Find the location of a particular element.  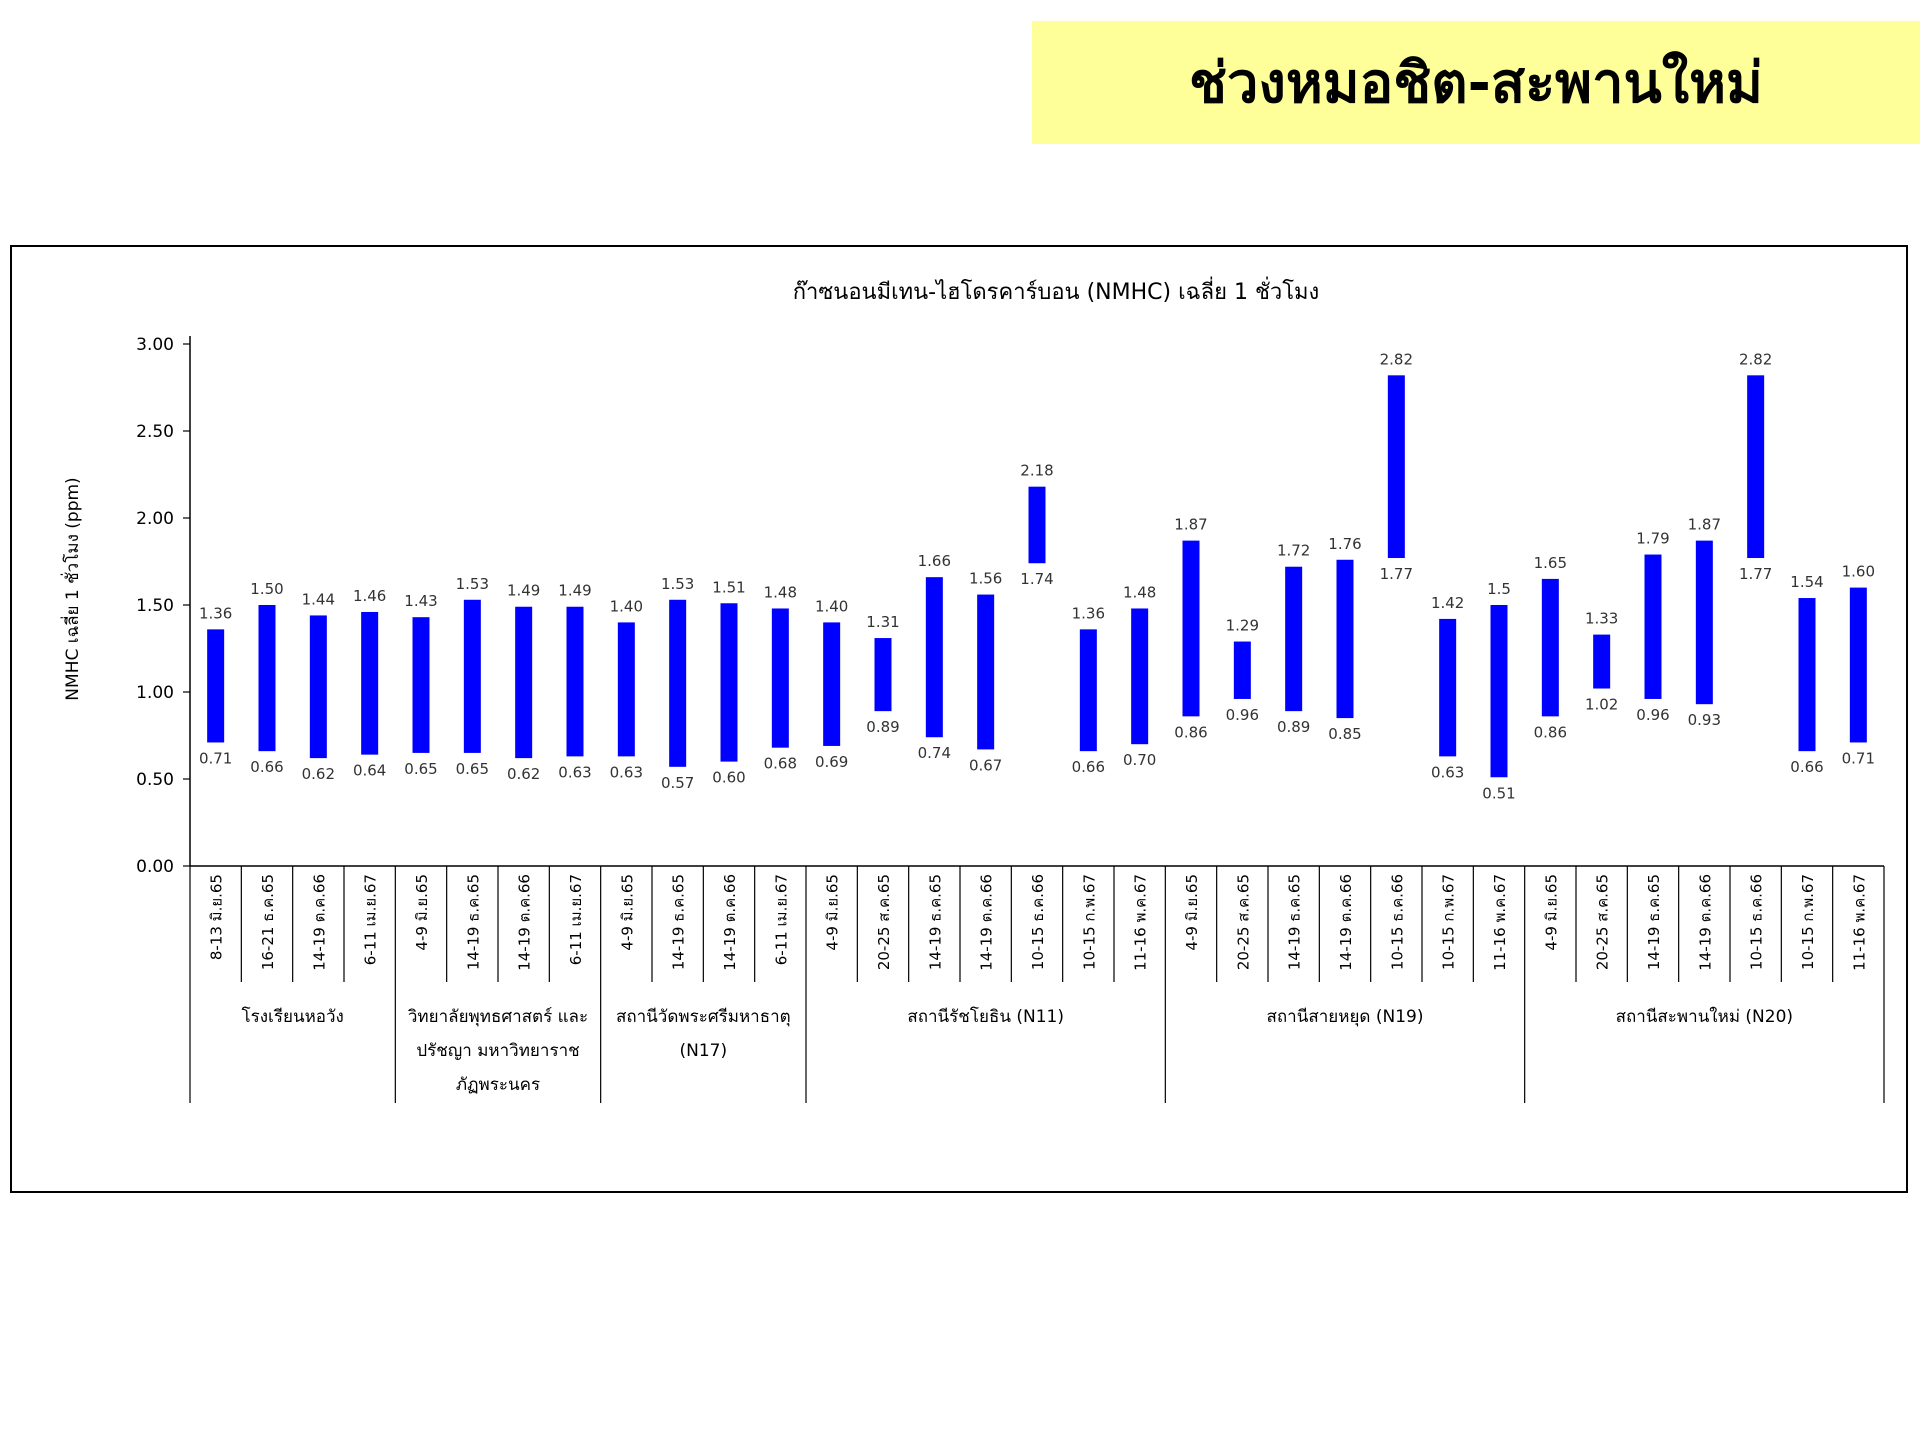

high-value-label: 1.42 is located at coordinates (1447, 603).